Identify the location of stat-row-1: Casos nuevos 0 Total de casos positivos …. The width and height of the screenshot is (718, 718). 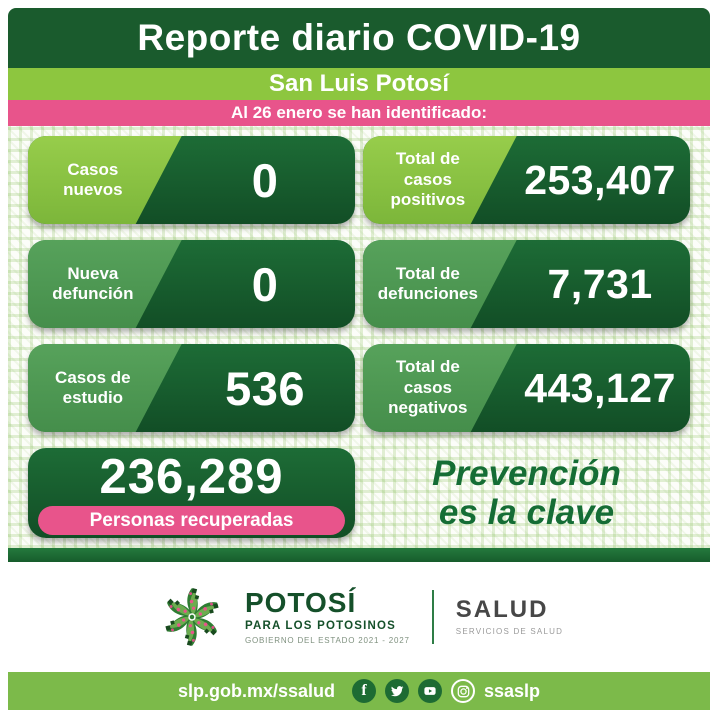
(359, 180).